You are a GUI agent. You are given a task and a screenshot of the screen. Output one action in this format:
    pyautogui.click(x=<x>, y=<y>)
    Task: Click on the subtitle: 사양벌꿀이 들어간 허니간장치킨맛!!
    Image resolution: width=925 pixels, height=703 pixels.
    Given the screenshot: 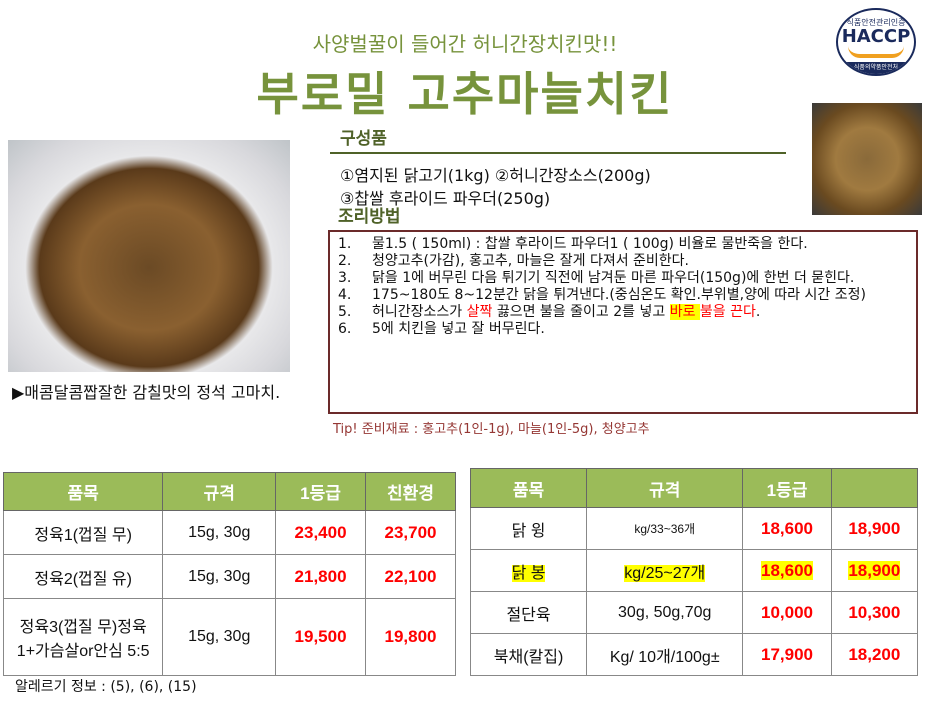 What is the action you would take?
    pyautogui.click(x=465, y=44)
    